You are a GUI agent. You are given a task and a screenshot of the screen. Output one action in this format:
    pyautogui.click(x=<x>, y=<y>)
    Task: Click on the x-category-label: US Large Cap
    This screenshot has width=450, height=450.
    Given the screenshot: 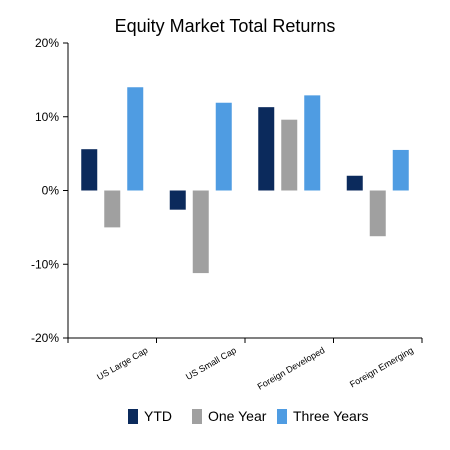 What is the action you would take?
    pyautogui.click(x=122, y=363)
    